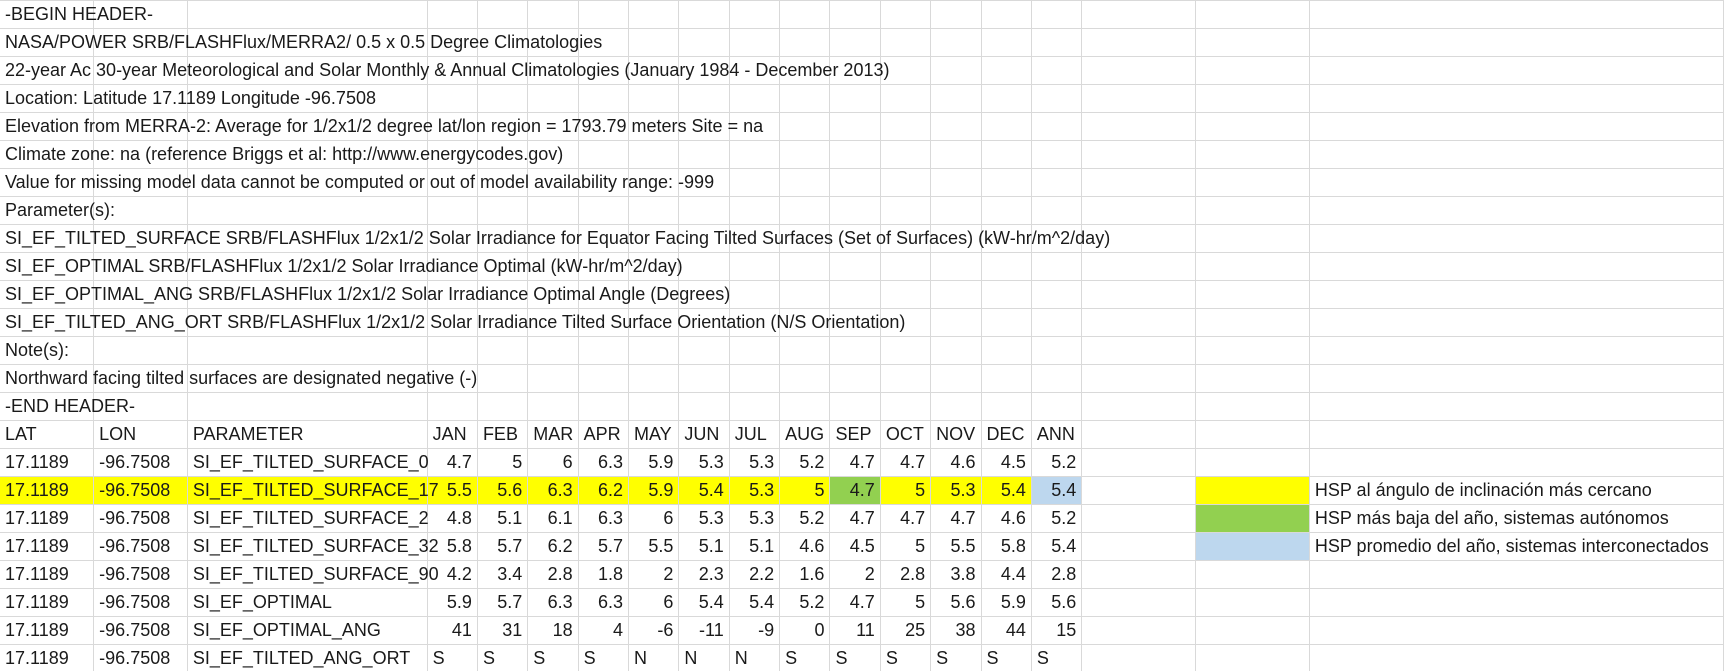 This screenshot has width=1724, height=671. Describe the element at coordinates (654, 602) in the screenshot. I see `data-cell: 6` at that location.